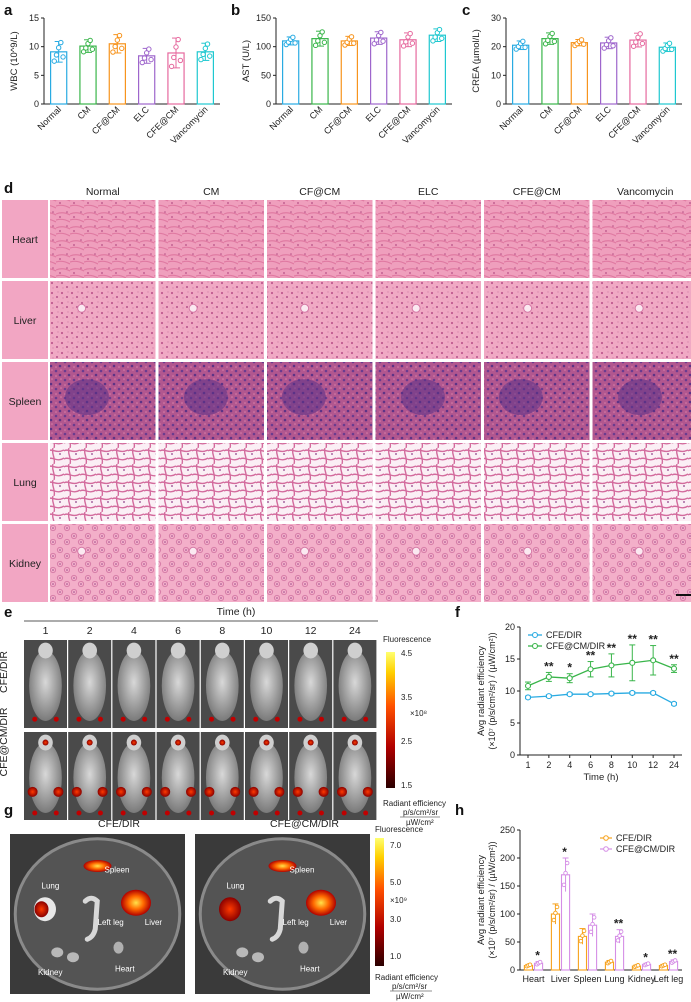 The image size is (691, 1002). Describe the element at coordinates (481, 691) in the screenshot. I see `y-axis-label: Avg radiant efficiency` at that location.